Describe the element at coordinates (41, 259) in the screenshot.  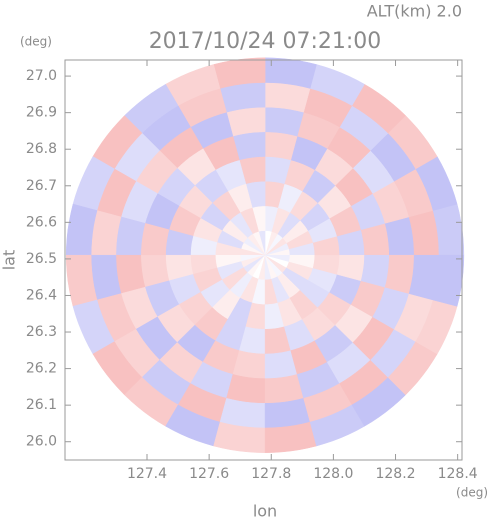
I see `y-tick-label: 26.5` at that location.